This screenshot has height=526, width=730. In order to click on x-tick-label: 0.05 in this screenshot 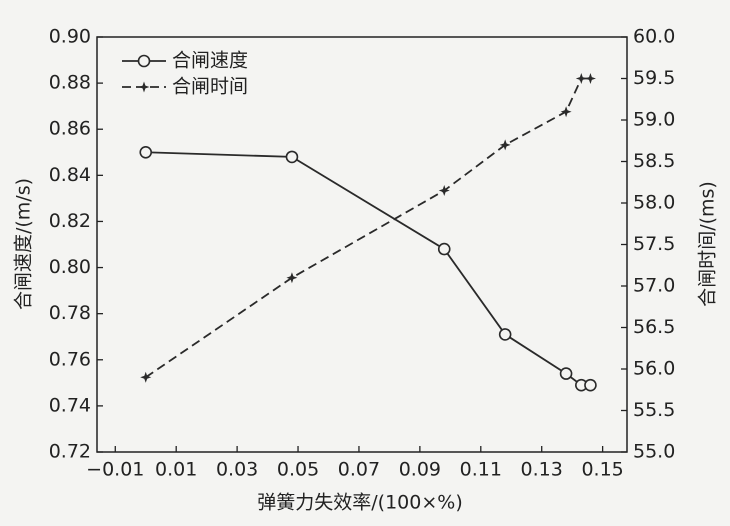, I will do `click(298, 470)`.